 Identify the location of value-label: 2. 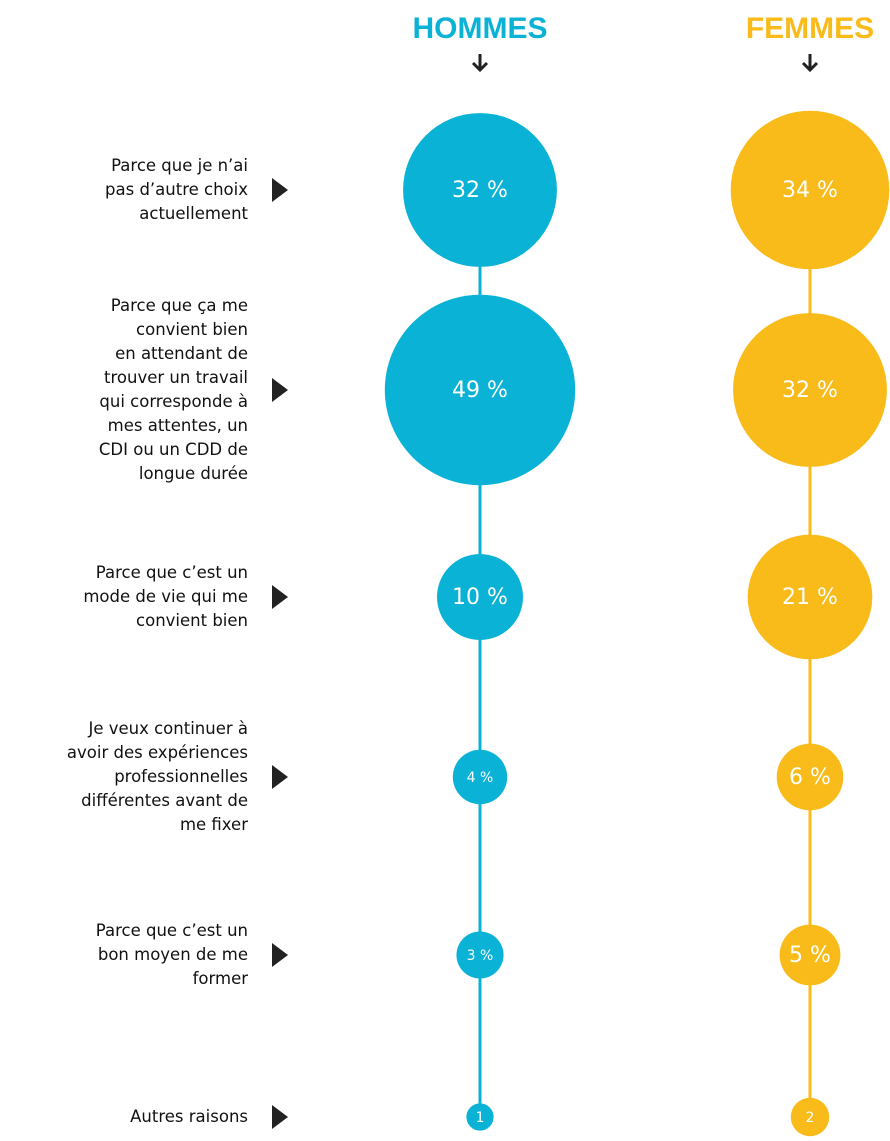
(810, 1118).